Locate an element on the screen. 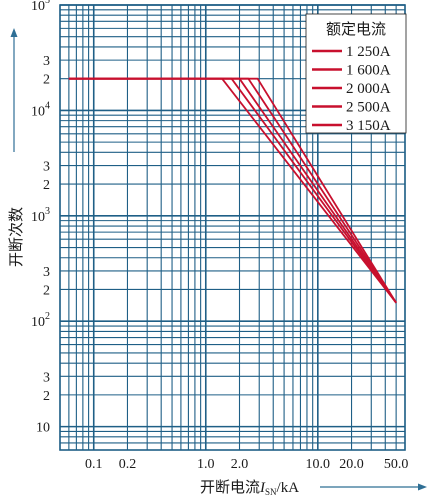 The width and height of the screenshot is (435, 503). x-tick-label: 50.0 is located at coordinates (396, 464).